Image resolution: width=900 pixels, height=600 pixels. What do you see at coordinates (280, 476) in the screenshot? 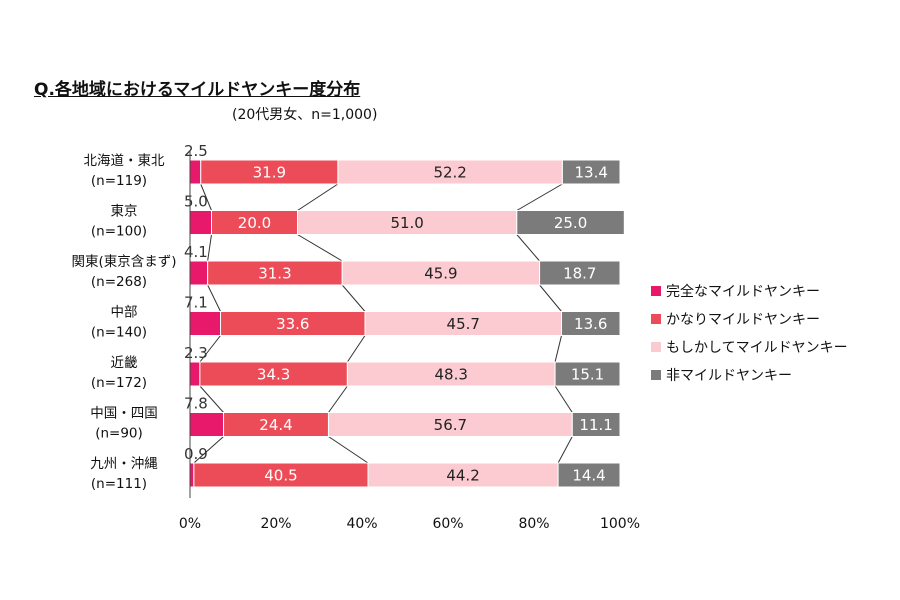
I see `data-label: 40.5` at bounding box center [280, 476].